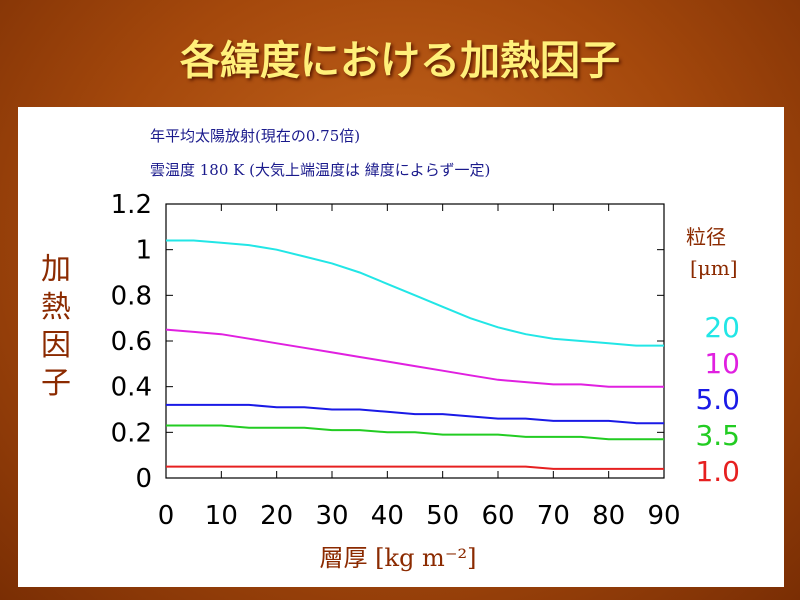  What do you see at coordinates (553, 516) in the screenshot?
I see `x-tick-label: 70` at bounding box center [553, 516].